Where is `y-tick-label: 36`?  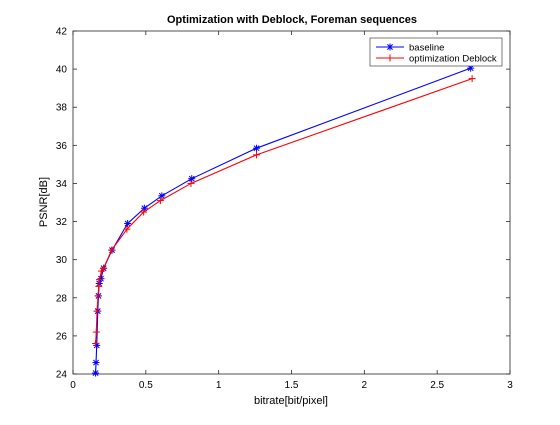 y-tick-label: 36 is located at coordinates (62, 146).